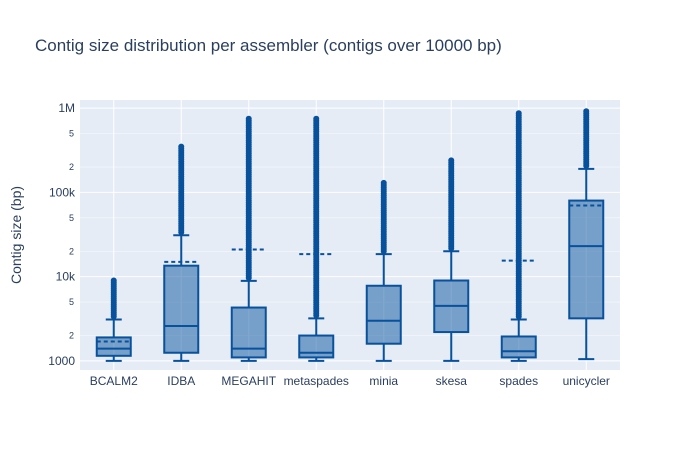  What do you see at coordinates (114, 381) in the screenshot?
I see `x-tick-label: BCALM2` at bounding box center [114, 381].